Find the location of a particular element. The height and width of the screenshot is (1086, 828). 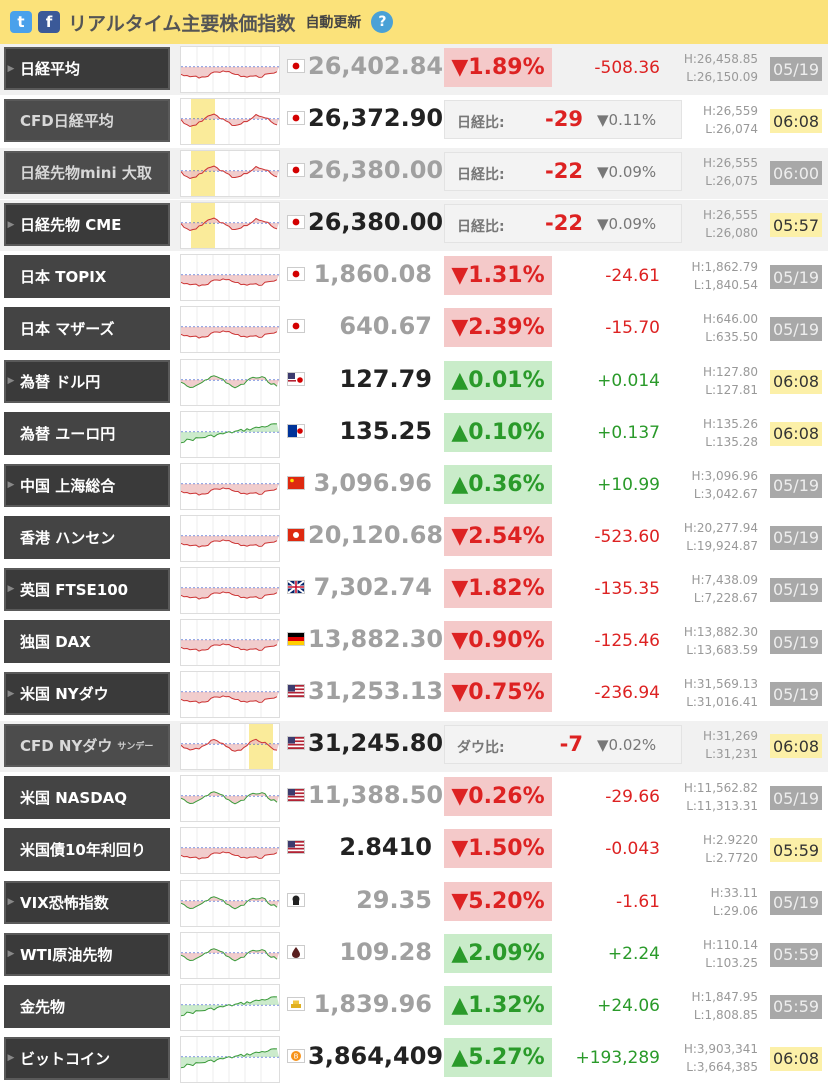

instrument-name-button: 香港 ハンセン is located at coordinates (87, 537).